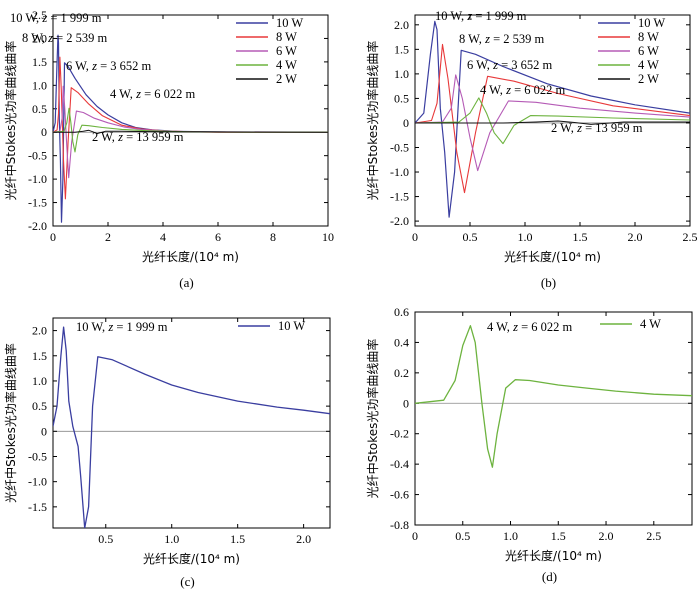 This screenshot has width=700, height=591. I want to click on x-tick-label: 0, so click(415, 536).